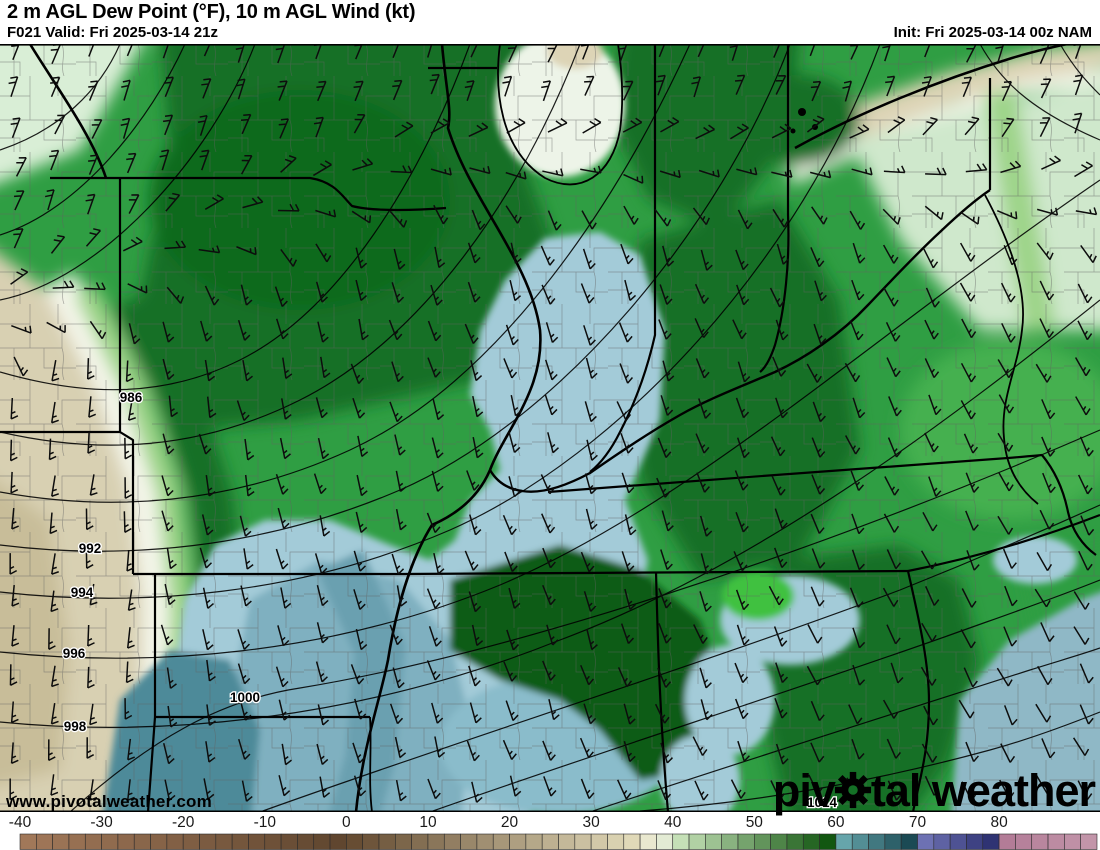 The image size is (1100, 850). Describe the element at coordinates (112, 32) in the screenshot. I see `forecast-valid-label: F021 Valid: Fri 2025-03-14 21z` at that location.